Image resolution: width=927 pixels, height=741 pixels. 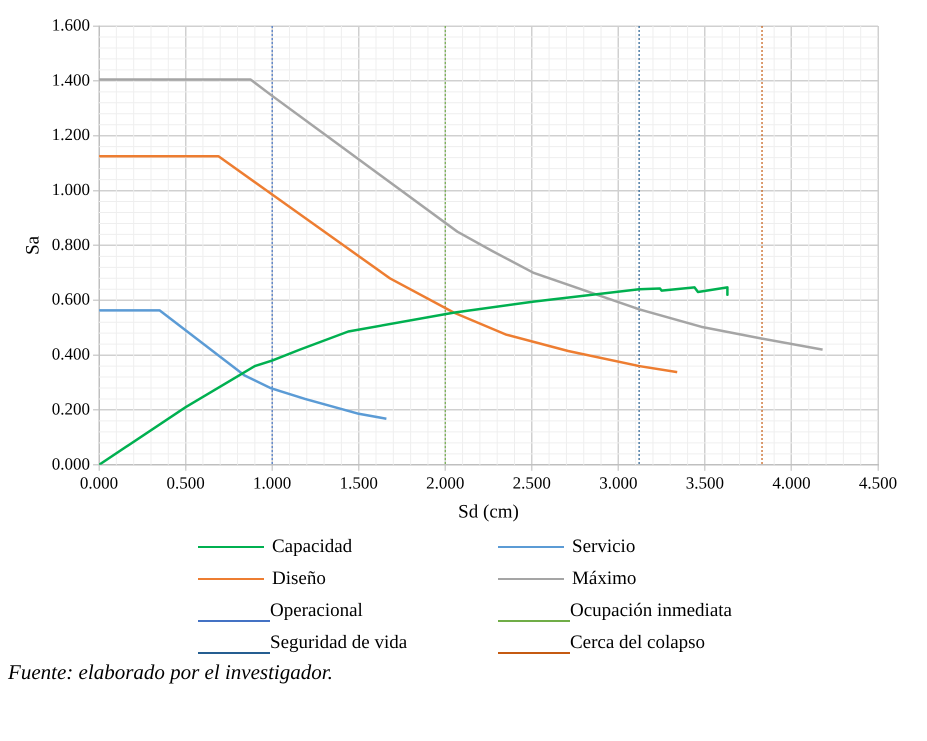 What do you see at coordinates (299, 579) in the screenshot?
I see `legend-label: Diseño` at bounding box center [299, 579].